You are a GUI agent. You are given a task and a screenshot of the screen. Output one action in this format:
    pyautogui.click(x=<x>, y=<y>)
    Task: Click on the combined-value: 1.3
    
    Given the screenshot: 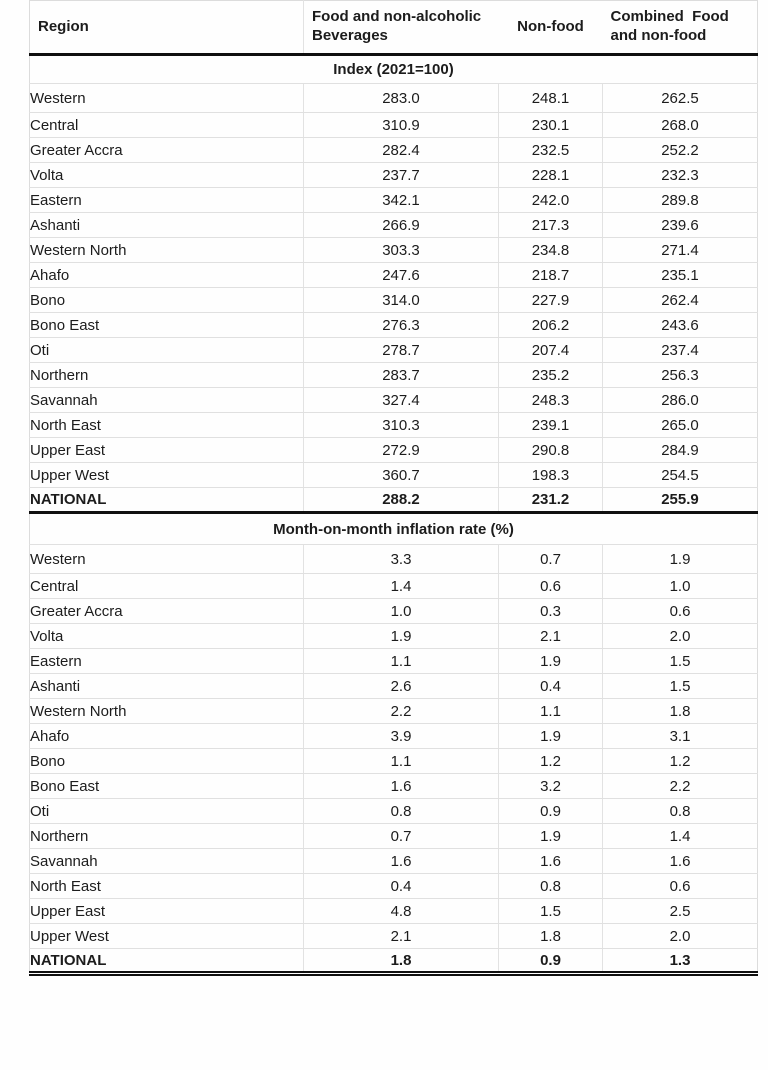 What is the action you would take?
    pyautogui.click(x=680, y=962)
    